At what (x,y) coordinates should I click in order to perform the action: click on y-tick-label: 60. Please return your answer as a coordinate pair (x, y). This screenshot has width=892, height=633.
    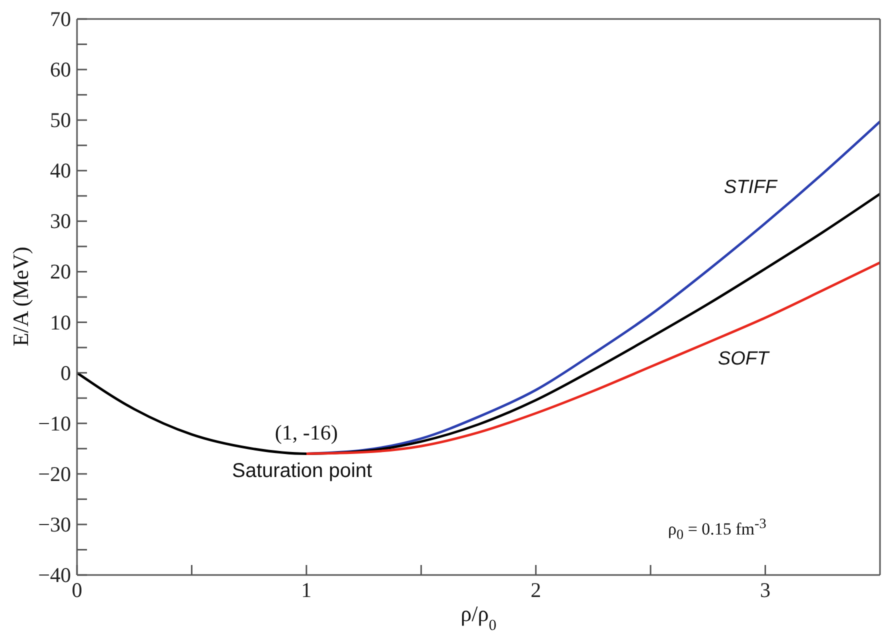
    Looking at the image, I should click on (60, 70).